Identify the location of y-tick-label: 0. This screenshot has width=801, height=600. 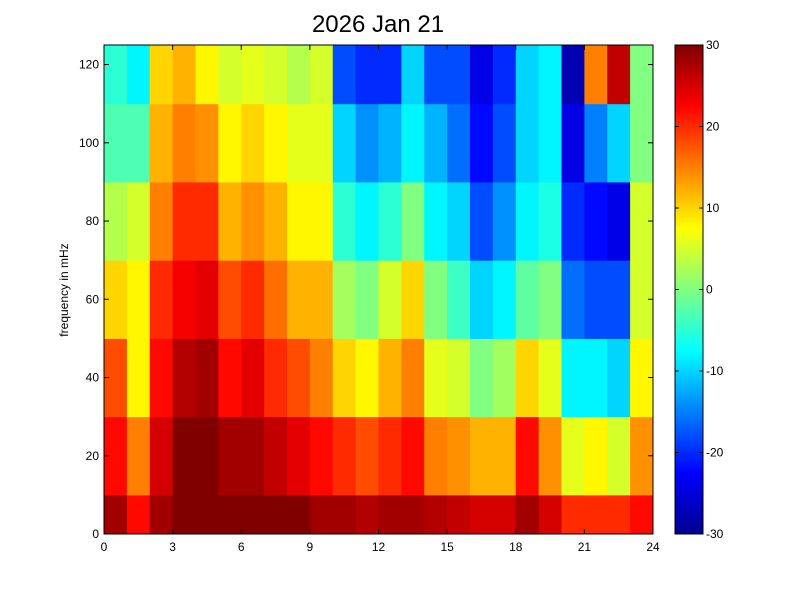
(95, 534).